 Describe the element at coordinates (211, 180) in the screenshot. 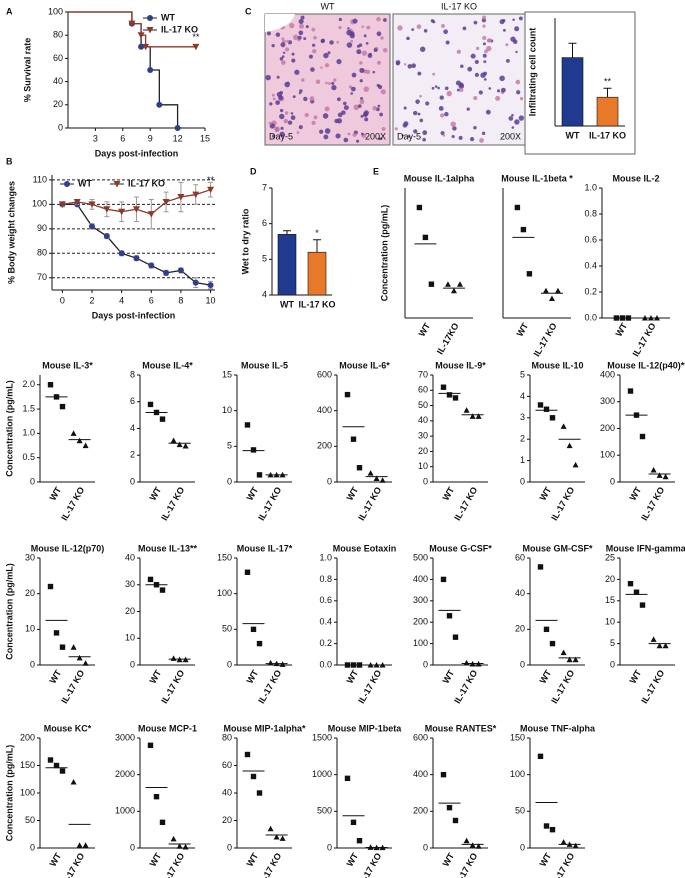

I see `annotation: **` at that location.